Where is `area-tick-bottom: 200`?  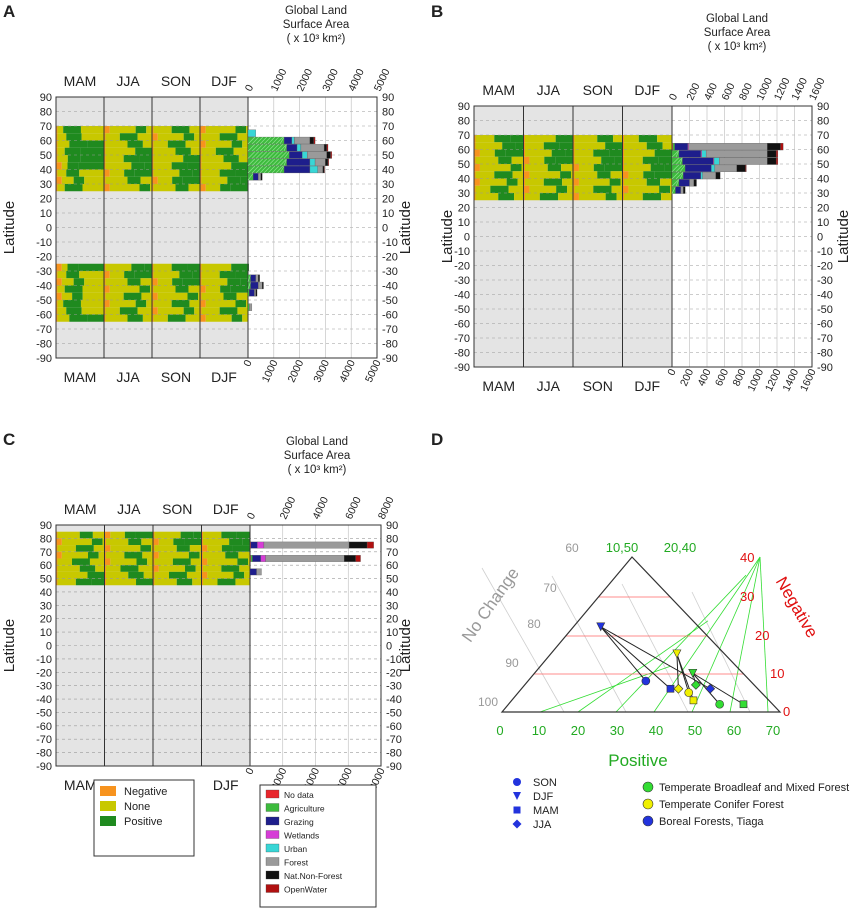
area-tick-bottom: 200 is located at coordinates (687, 377).